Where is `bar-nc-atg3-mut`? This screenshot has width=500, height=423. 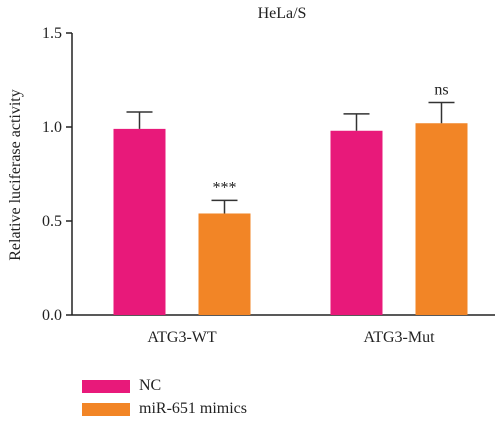
bar-nc-atg3-mut is located at coordinates (356, 222).